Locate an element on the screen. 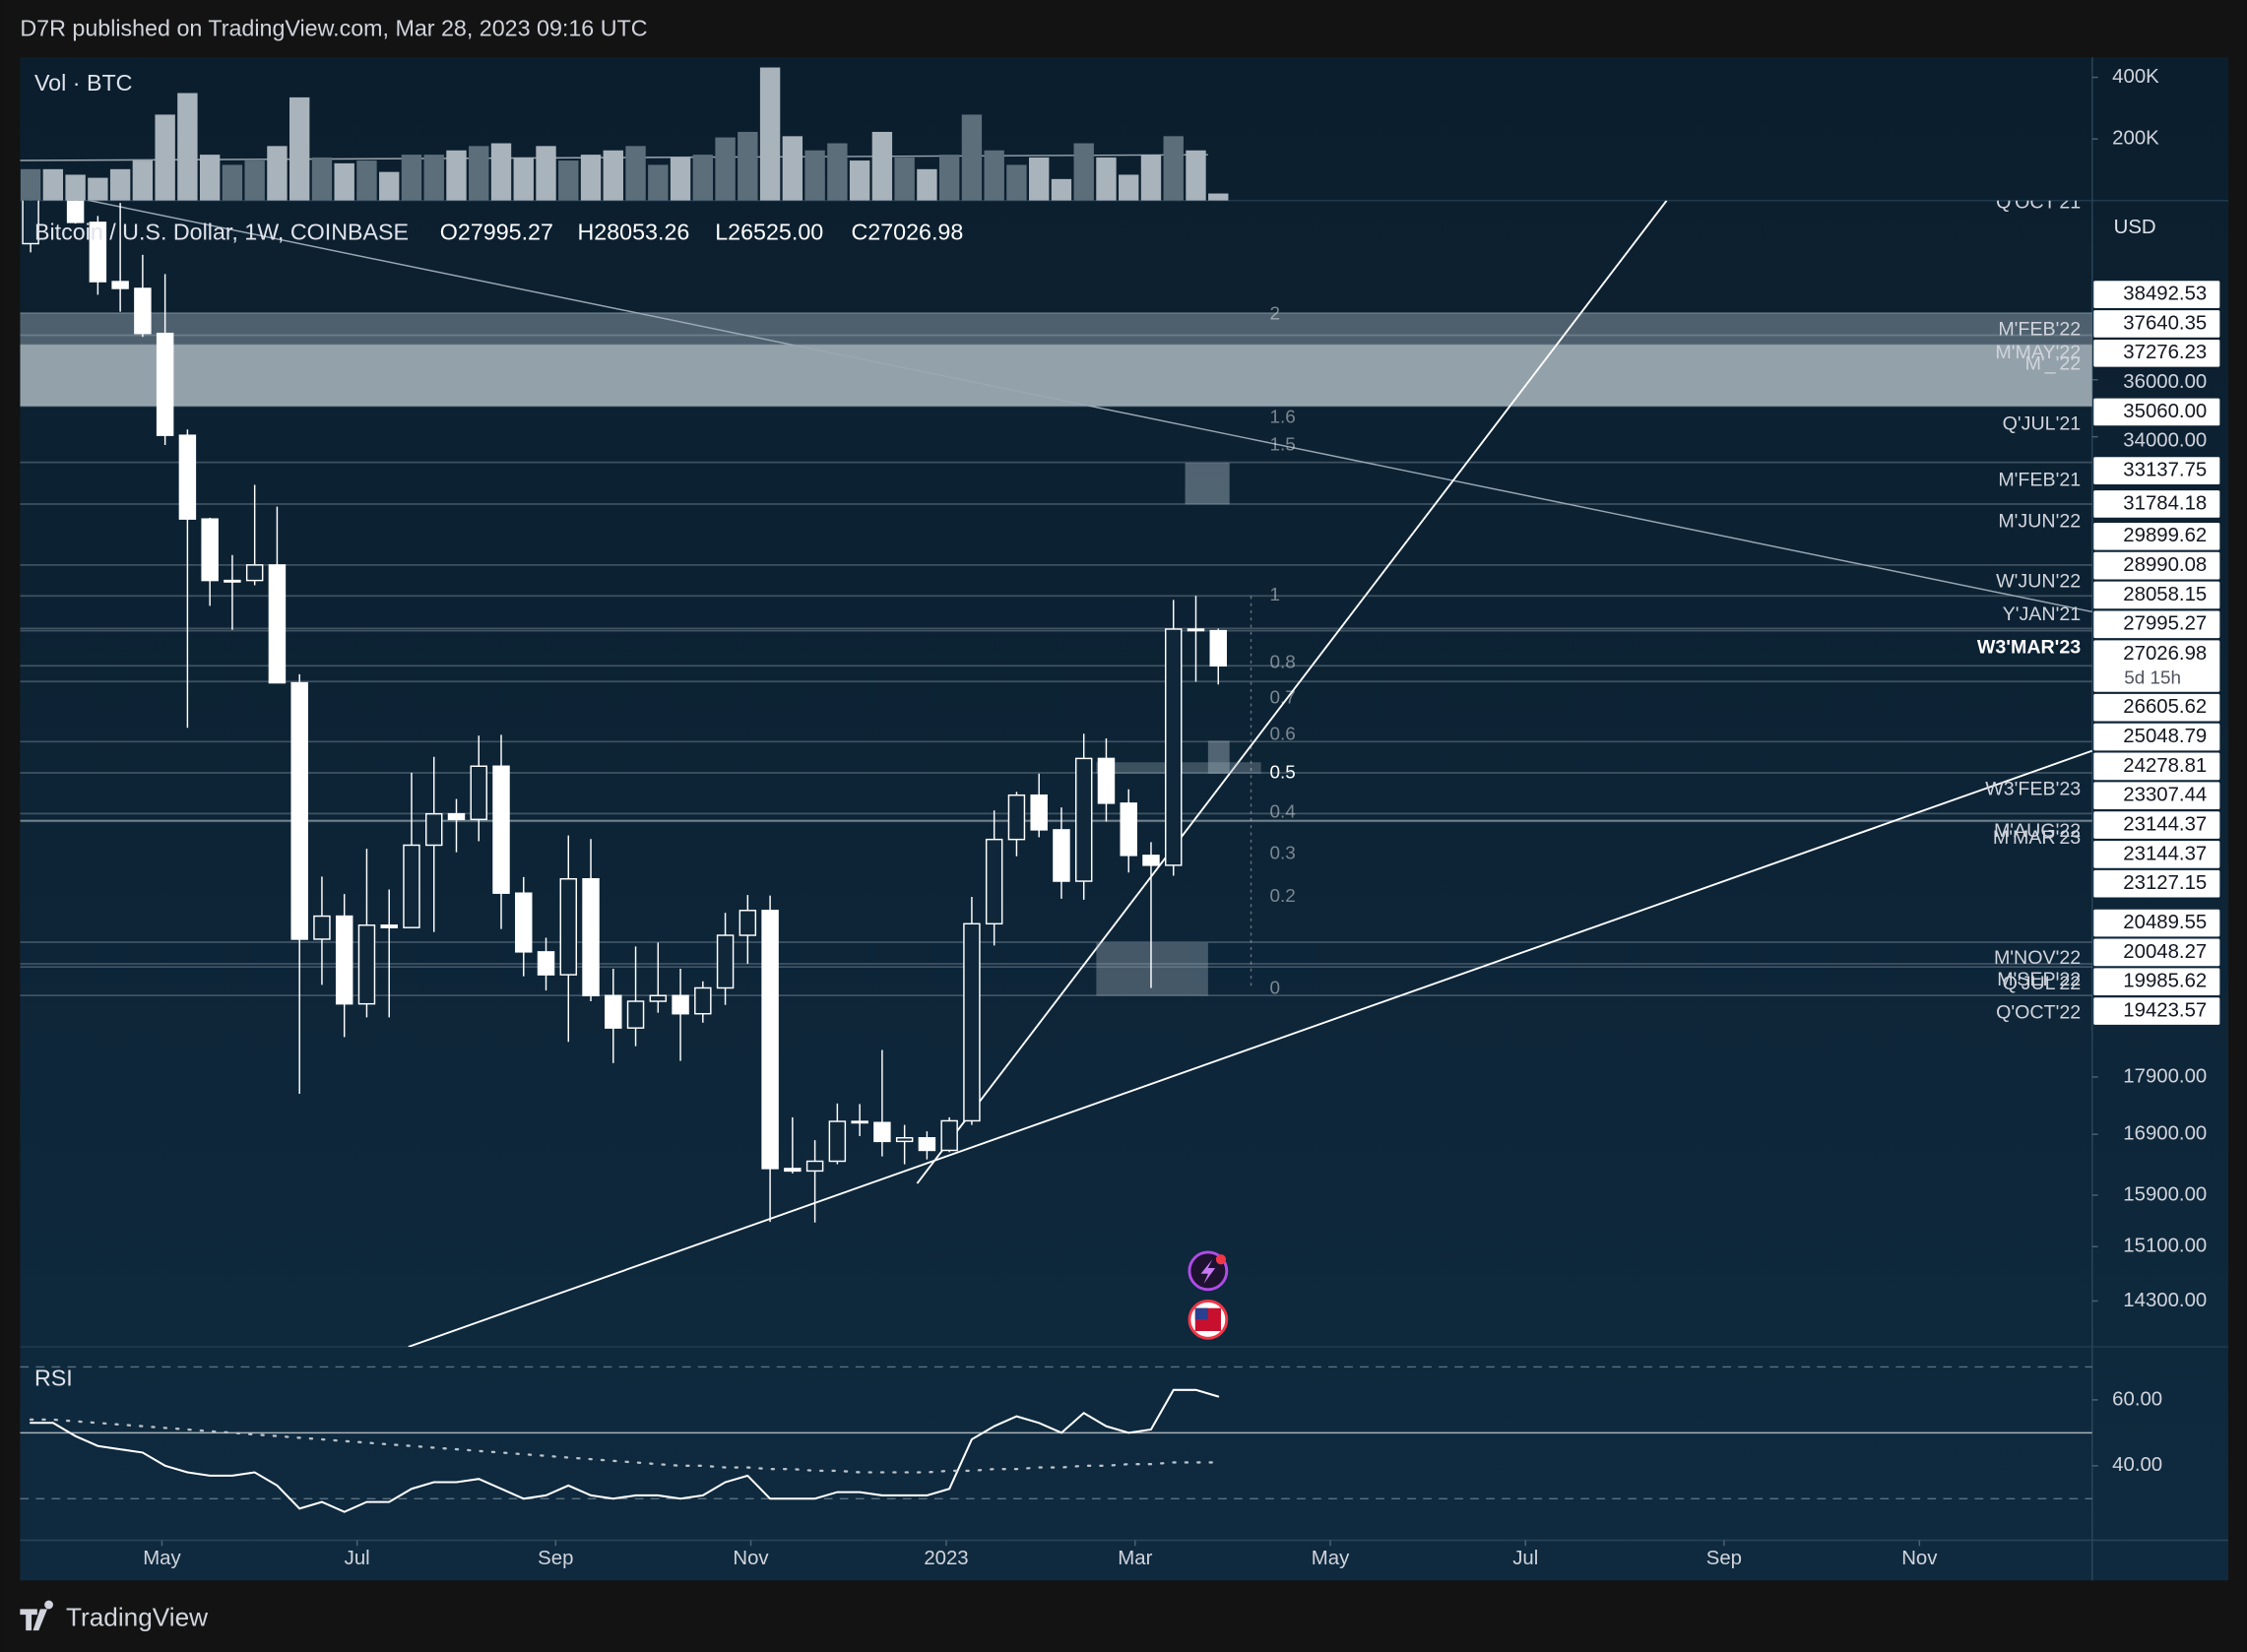  y-tick-label: 15900.00 is located at coordinates (2165, 1194).